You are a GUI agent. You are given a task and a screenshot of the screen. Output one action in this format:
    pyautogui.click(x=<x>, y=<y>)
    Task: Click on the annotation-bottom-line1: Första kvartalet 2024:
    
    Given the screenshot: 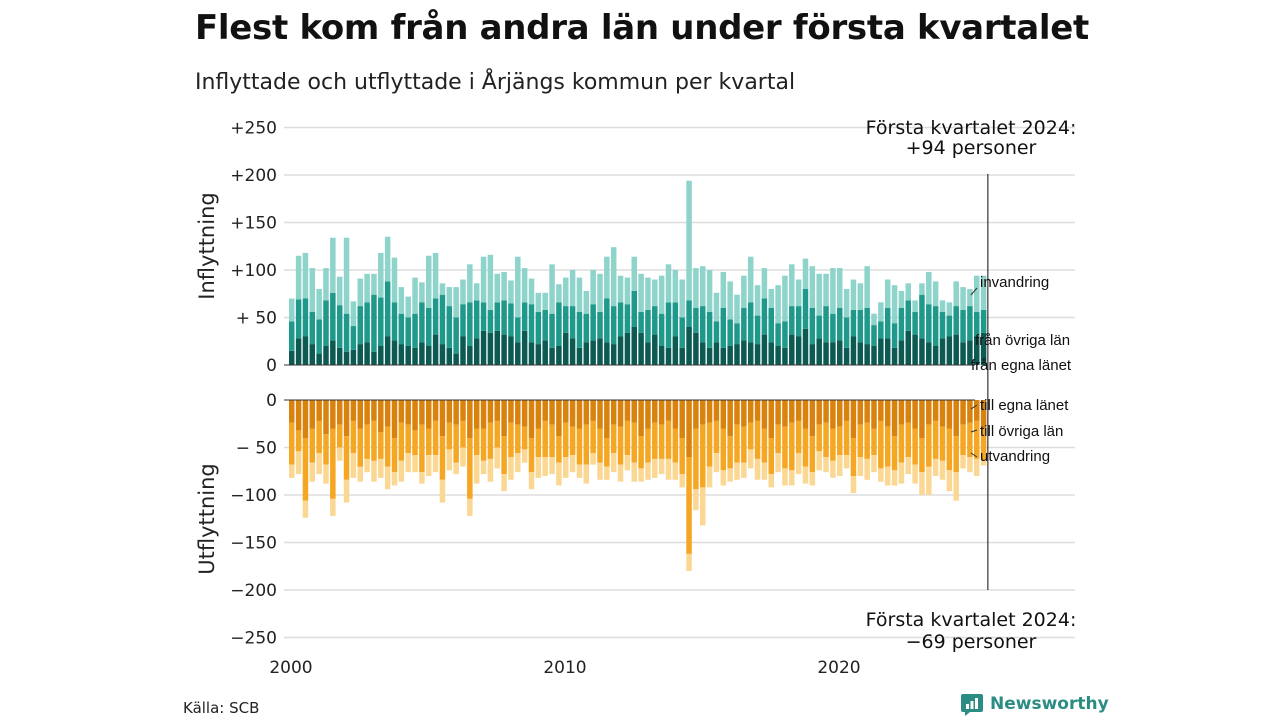 What is the action you would take?
    pyautogui.click(x=971, y=620)
    